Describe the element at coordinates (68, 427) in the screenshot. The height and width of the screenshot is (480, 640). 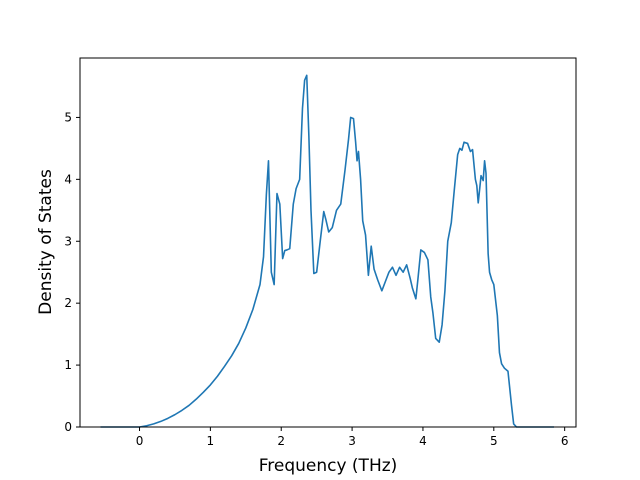
I see `y-tick-label: 0` at that location.